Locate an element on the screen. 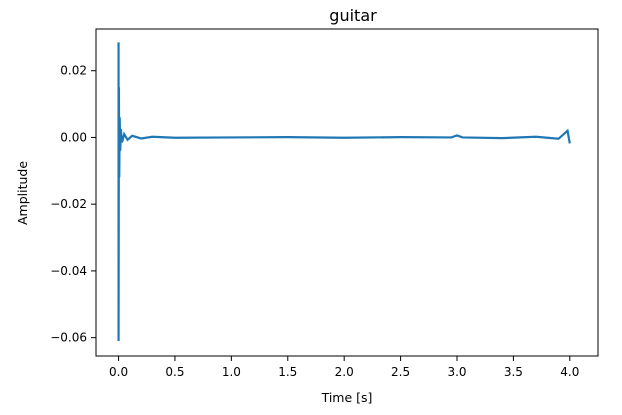  x-tick-label: 0.0 is located at coordinates (118, 372).